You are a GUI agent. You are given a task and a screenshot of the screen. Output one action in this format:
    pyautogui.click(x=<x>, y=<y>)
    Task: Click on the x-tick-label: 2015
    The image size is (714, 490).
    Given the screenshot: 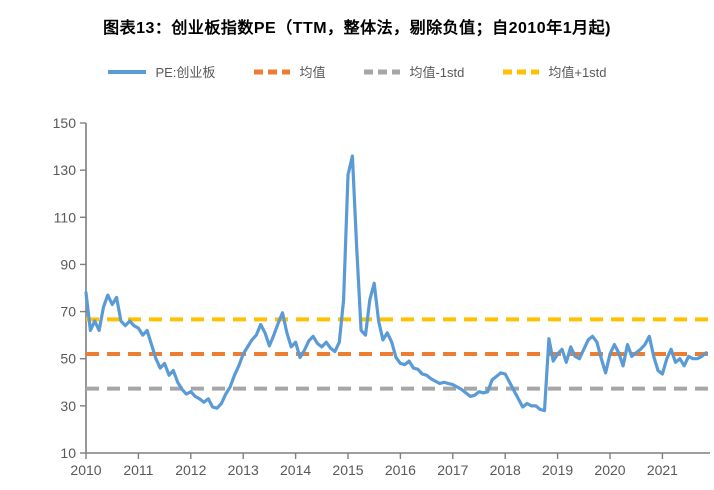 What is the action you would take?
    pyautogui.click(x=347, y=470)
    